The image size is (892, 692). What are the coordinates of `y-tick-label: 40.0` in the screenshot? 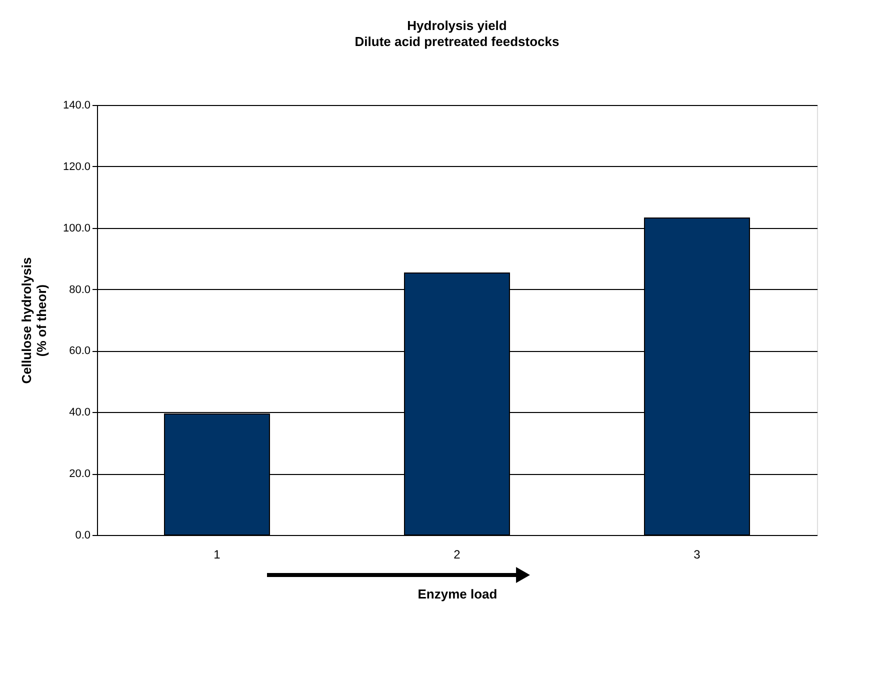 It's located at (79, 412).